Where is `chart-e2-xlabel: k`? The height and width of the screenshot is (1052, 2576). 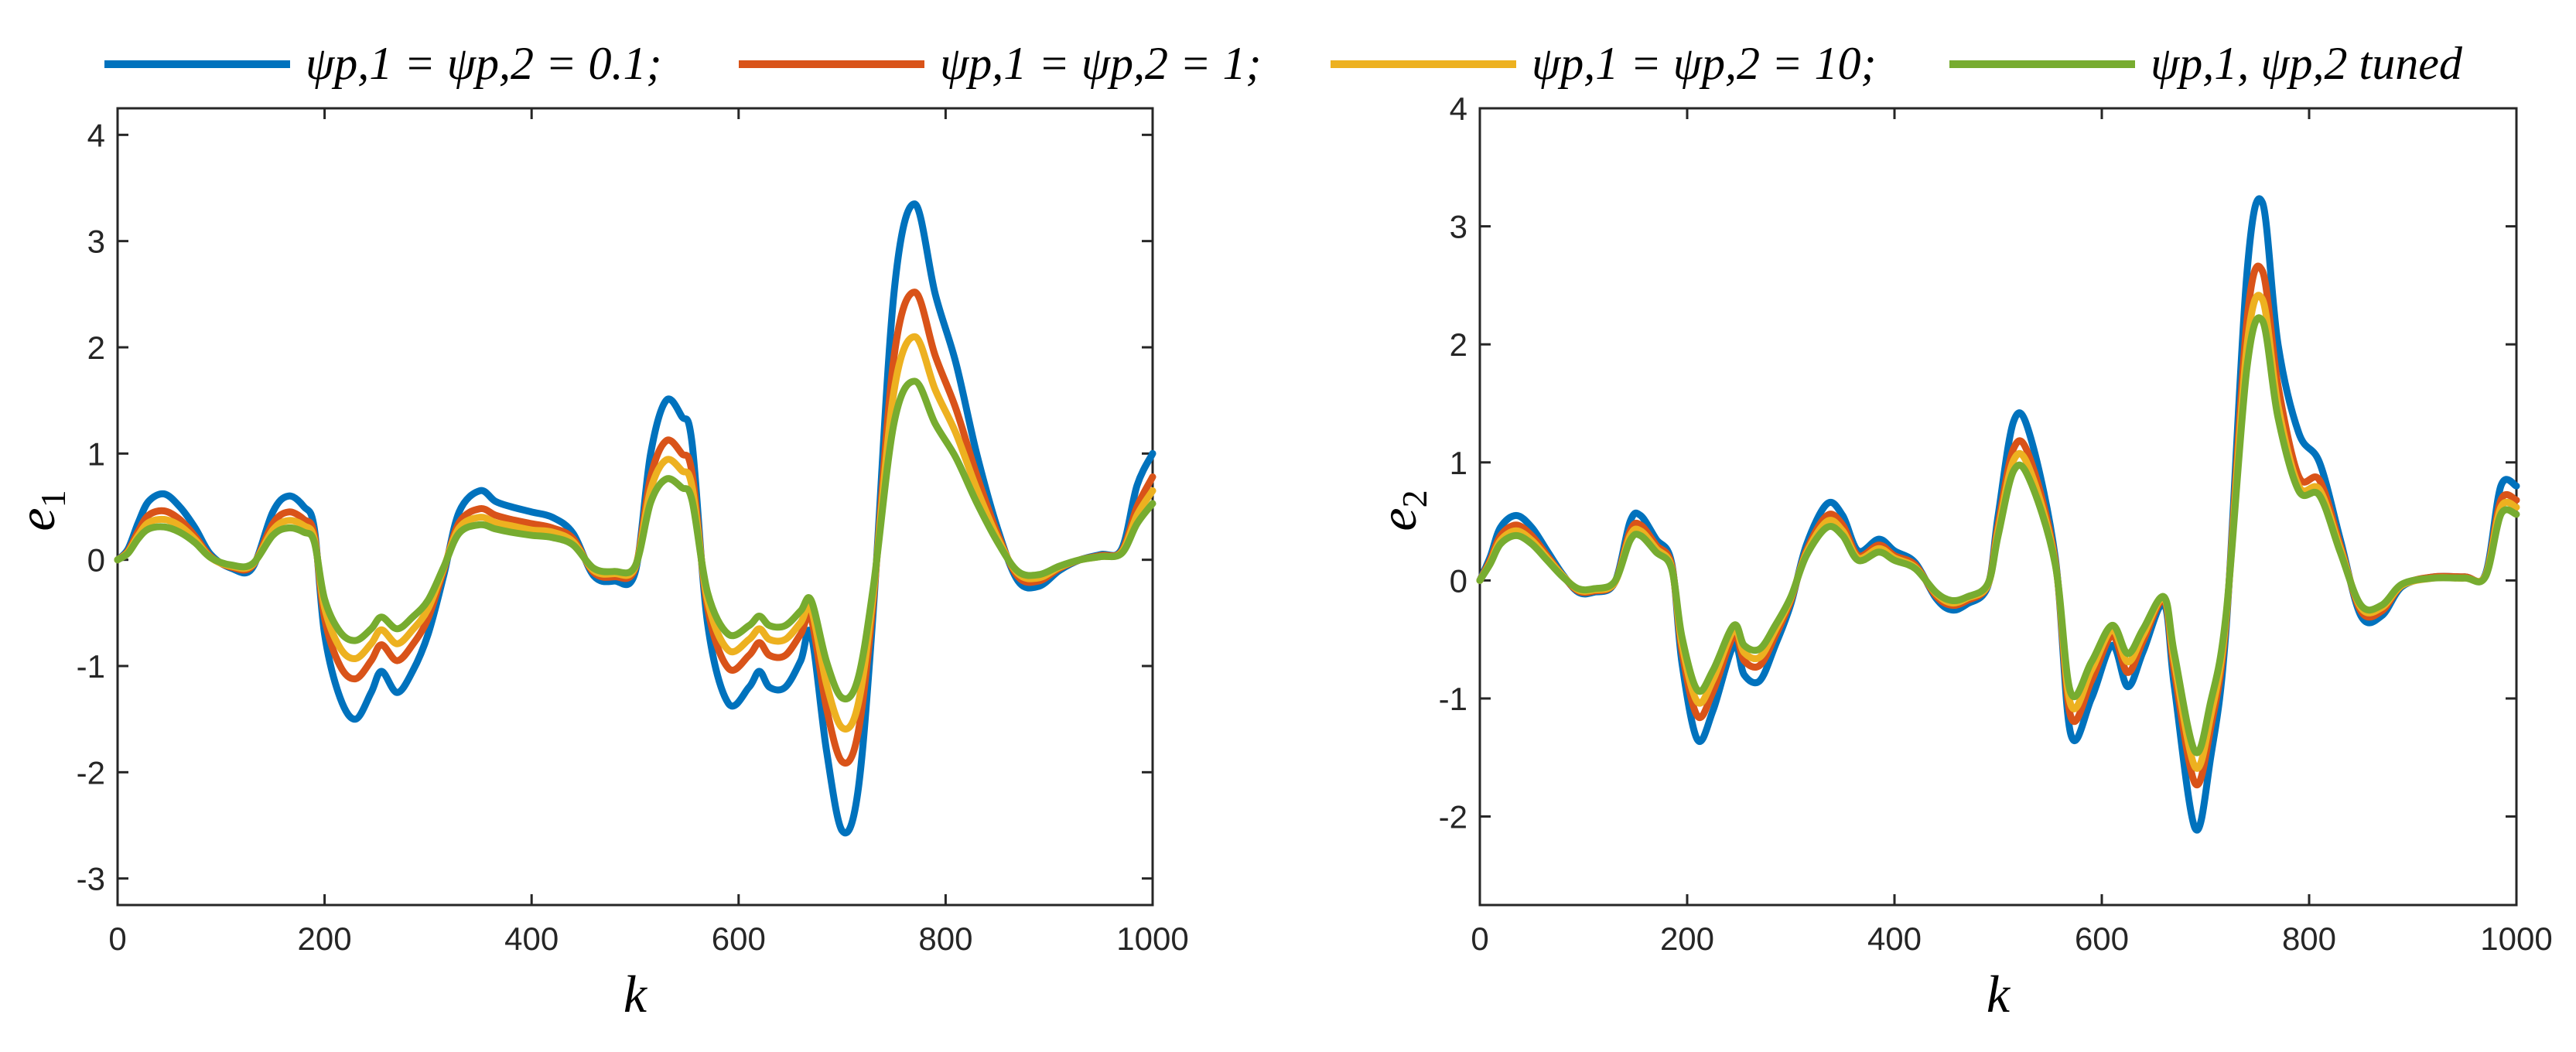
chart-e2-xlabel: k is located at coordinates (1999, 994).